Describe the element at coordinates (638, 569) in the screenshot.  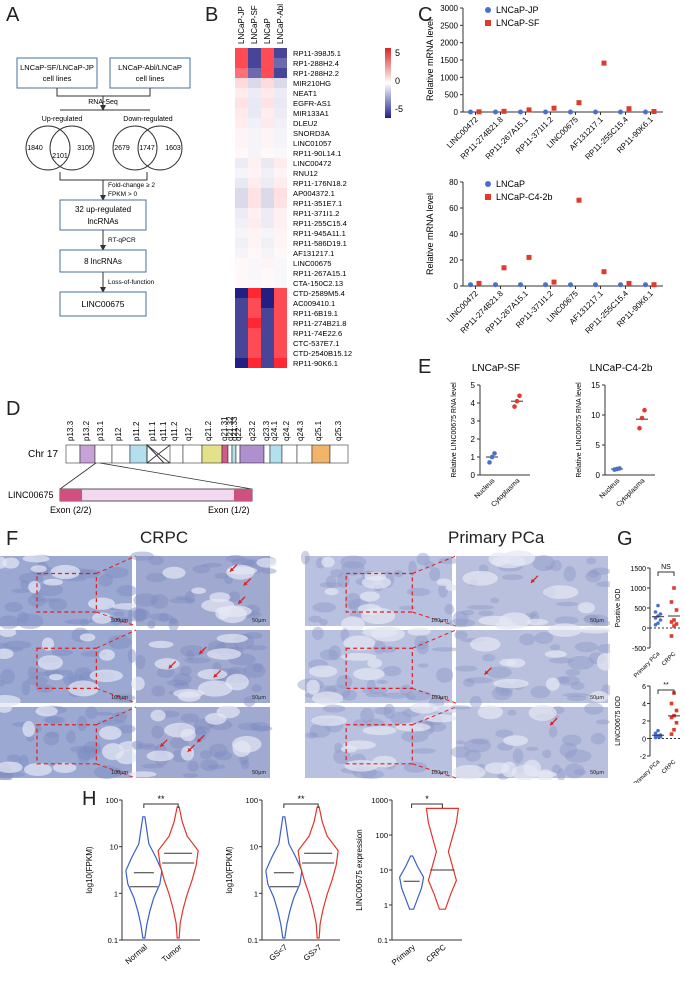
I see `g-y-tick: 1500` at that location.